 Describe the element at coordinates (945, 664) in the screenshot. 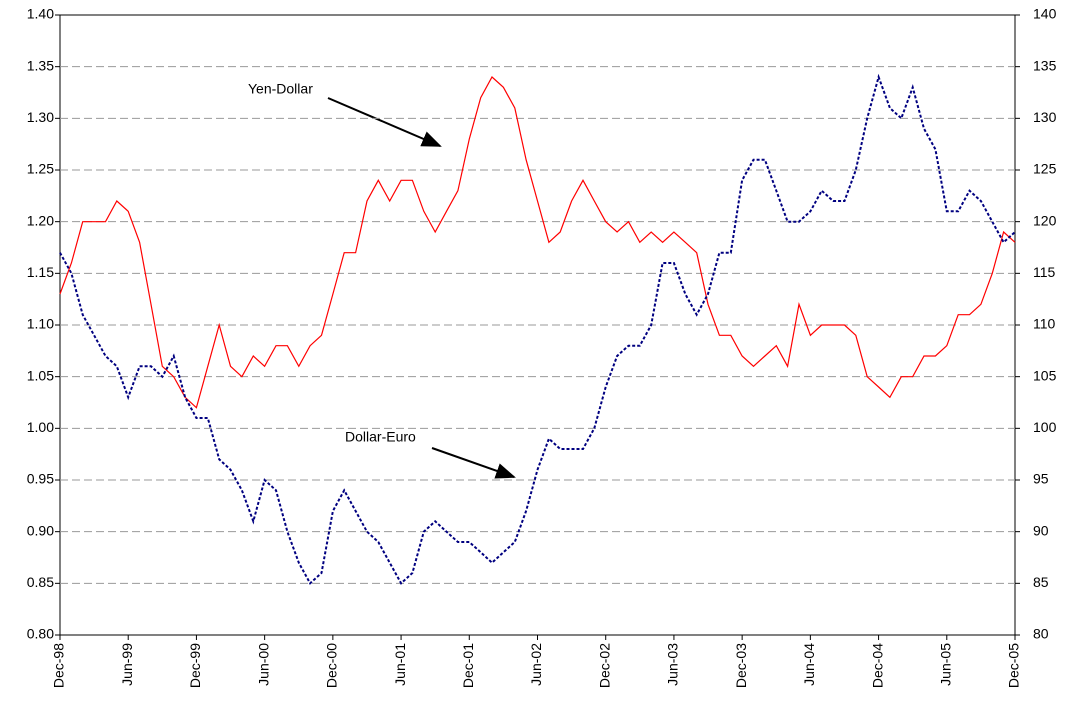

I see `x-tick-label: Jun-05` at that location.